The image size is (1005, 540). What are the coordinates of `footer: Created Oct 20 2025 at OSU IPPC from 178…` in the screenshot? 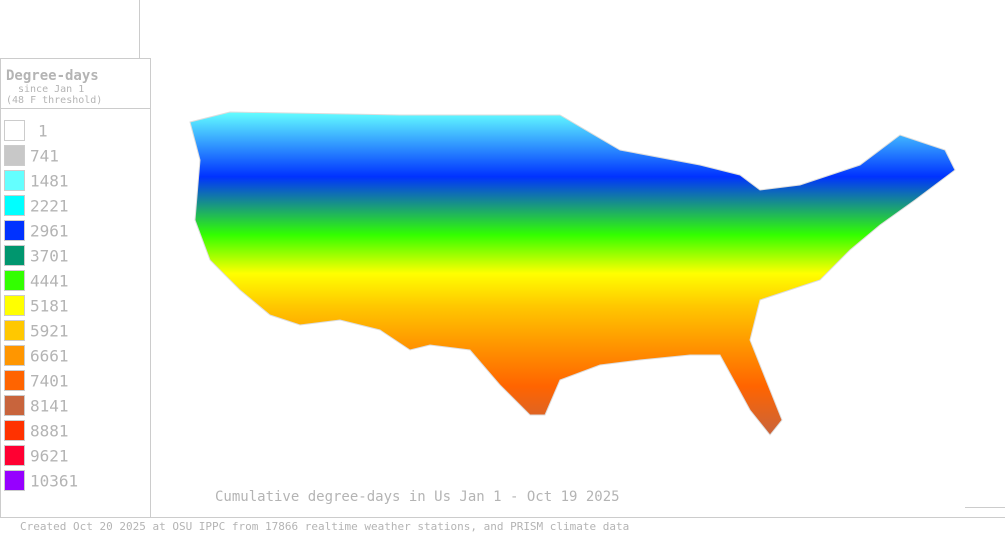 It's located at (324, 526).